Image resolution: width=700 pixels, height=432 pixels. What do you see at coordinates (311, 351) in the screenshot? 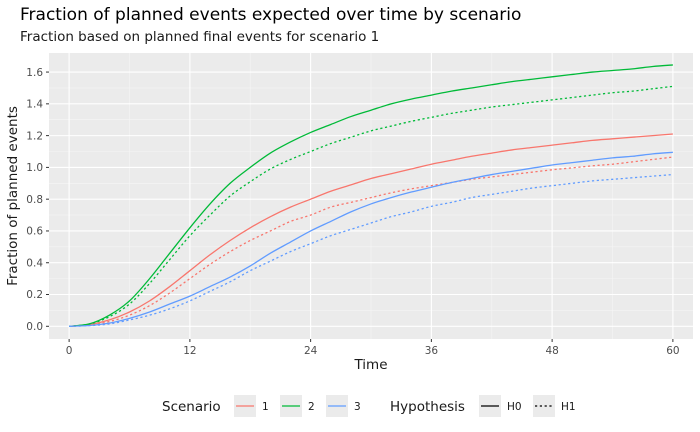
I see `x-tick-label: 24` at bounding box center [311, 351].